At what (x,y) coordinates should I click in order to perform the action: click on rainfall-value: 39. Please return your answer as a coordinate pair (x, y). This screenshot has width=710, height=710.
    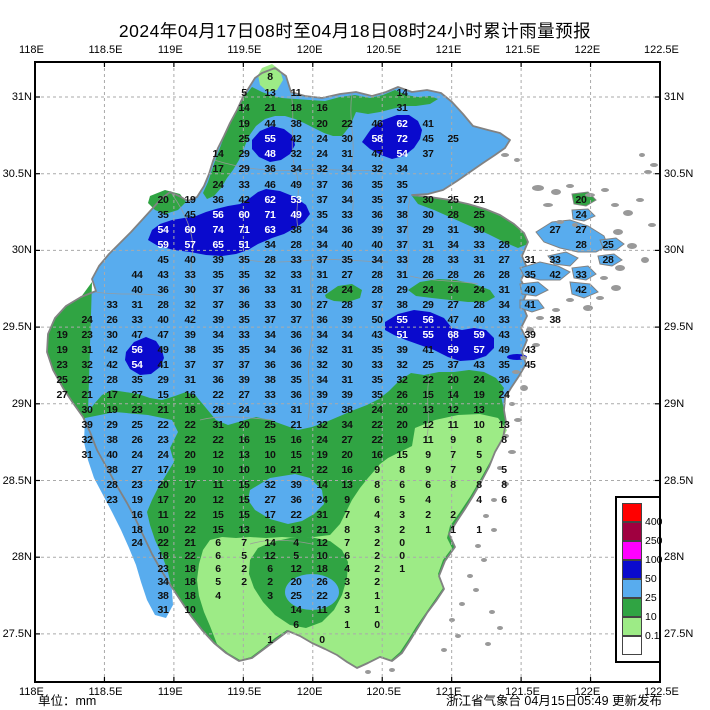
    Looking at the image, I should click on (244, 379).